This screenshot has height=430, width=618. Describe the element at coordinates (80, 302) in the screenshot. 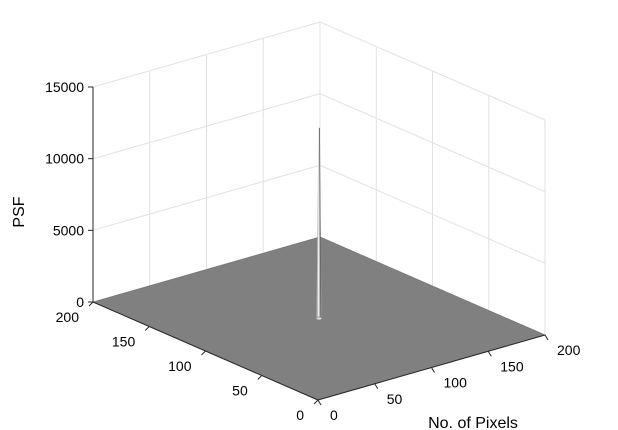

I see `z-tick-label: 0` at that location.